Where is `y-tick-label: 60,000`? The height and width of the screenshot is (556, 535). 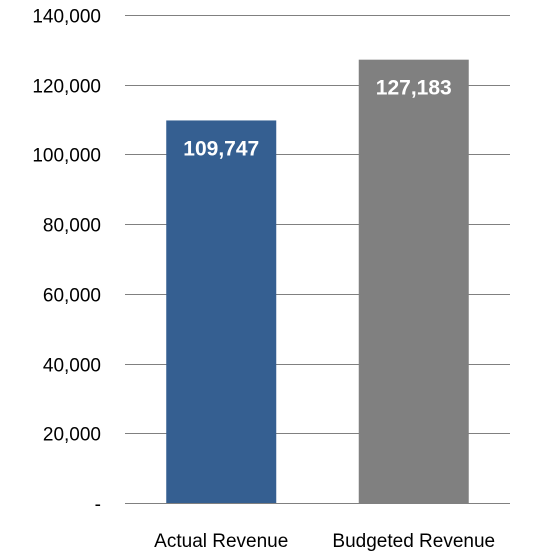
y-tick-label: 60,000 is located at coordinates (72, 296).